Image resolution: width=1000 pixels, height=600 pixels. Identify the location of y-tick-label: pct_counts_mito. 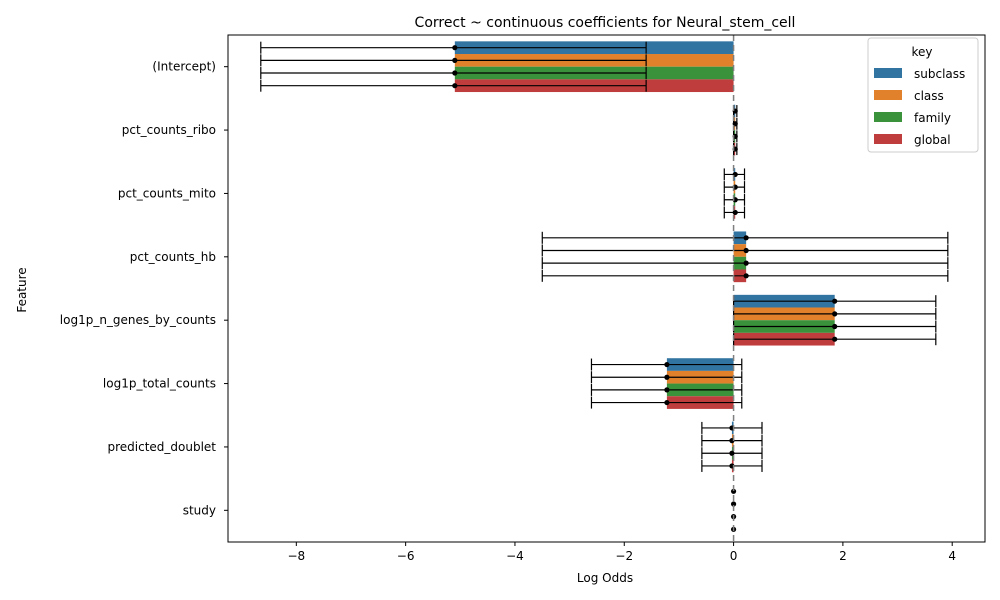
(167, 193).